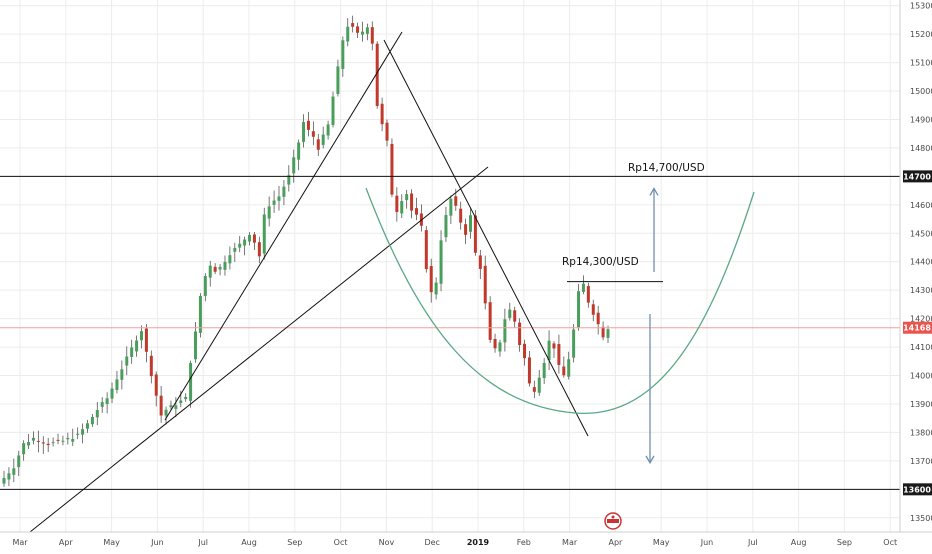  Describe the element at coordinates (921, 119) in the screenshot. I see `y-tick-label: 14900` at that location.